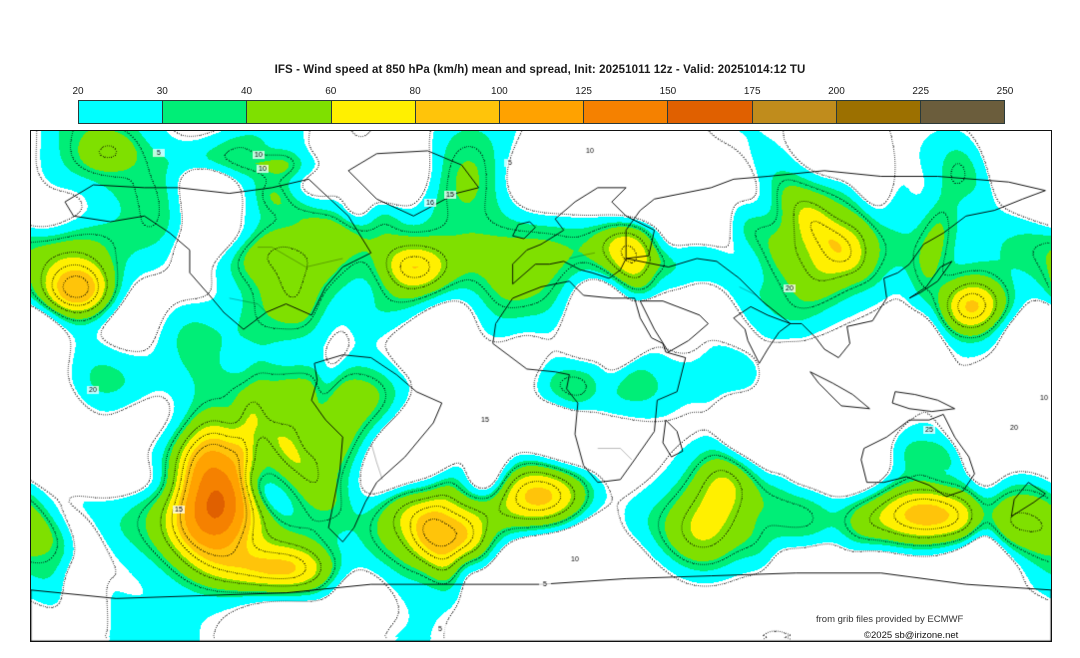 This screenshot has height=658, width=1080. I want to click on colorbar-tick-150: 150, so click(668, 91).